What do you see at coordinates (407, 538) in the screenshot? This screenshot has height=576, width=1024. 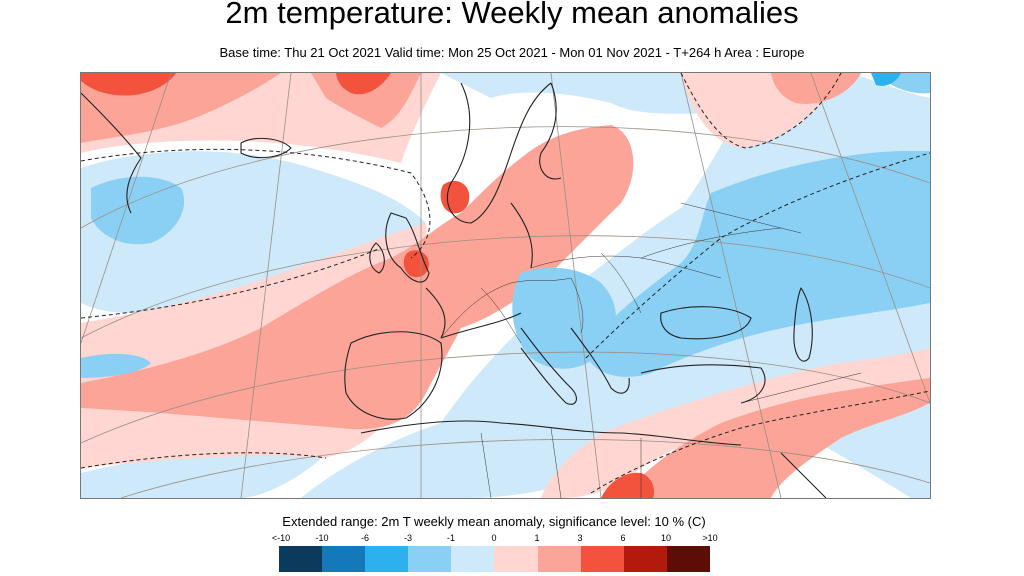 I see `legend-label: -3` at bounding box center [407, 538].